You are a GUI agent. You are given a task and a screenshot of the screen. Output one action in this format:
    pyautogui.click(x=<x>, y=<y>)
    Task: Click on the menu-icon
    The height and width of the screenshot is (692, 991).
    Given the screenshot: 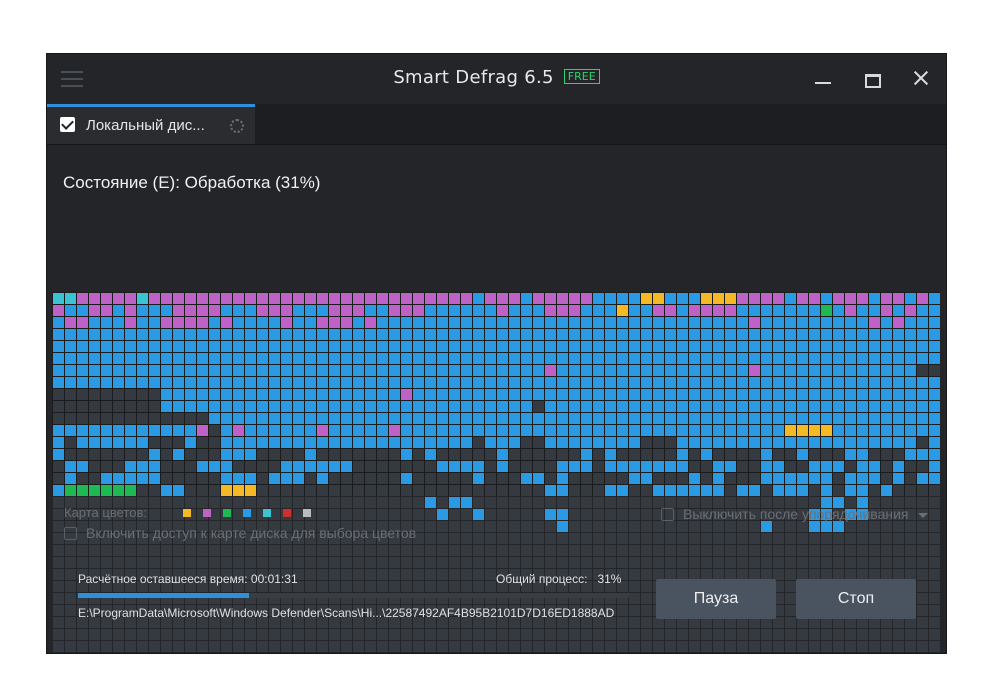 What is the action you would take?
    pyautogui.click(x=72, y=79)
    